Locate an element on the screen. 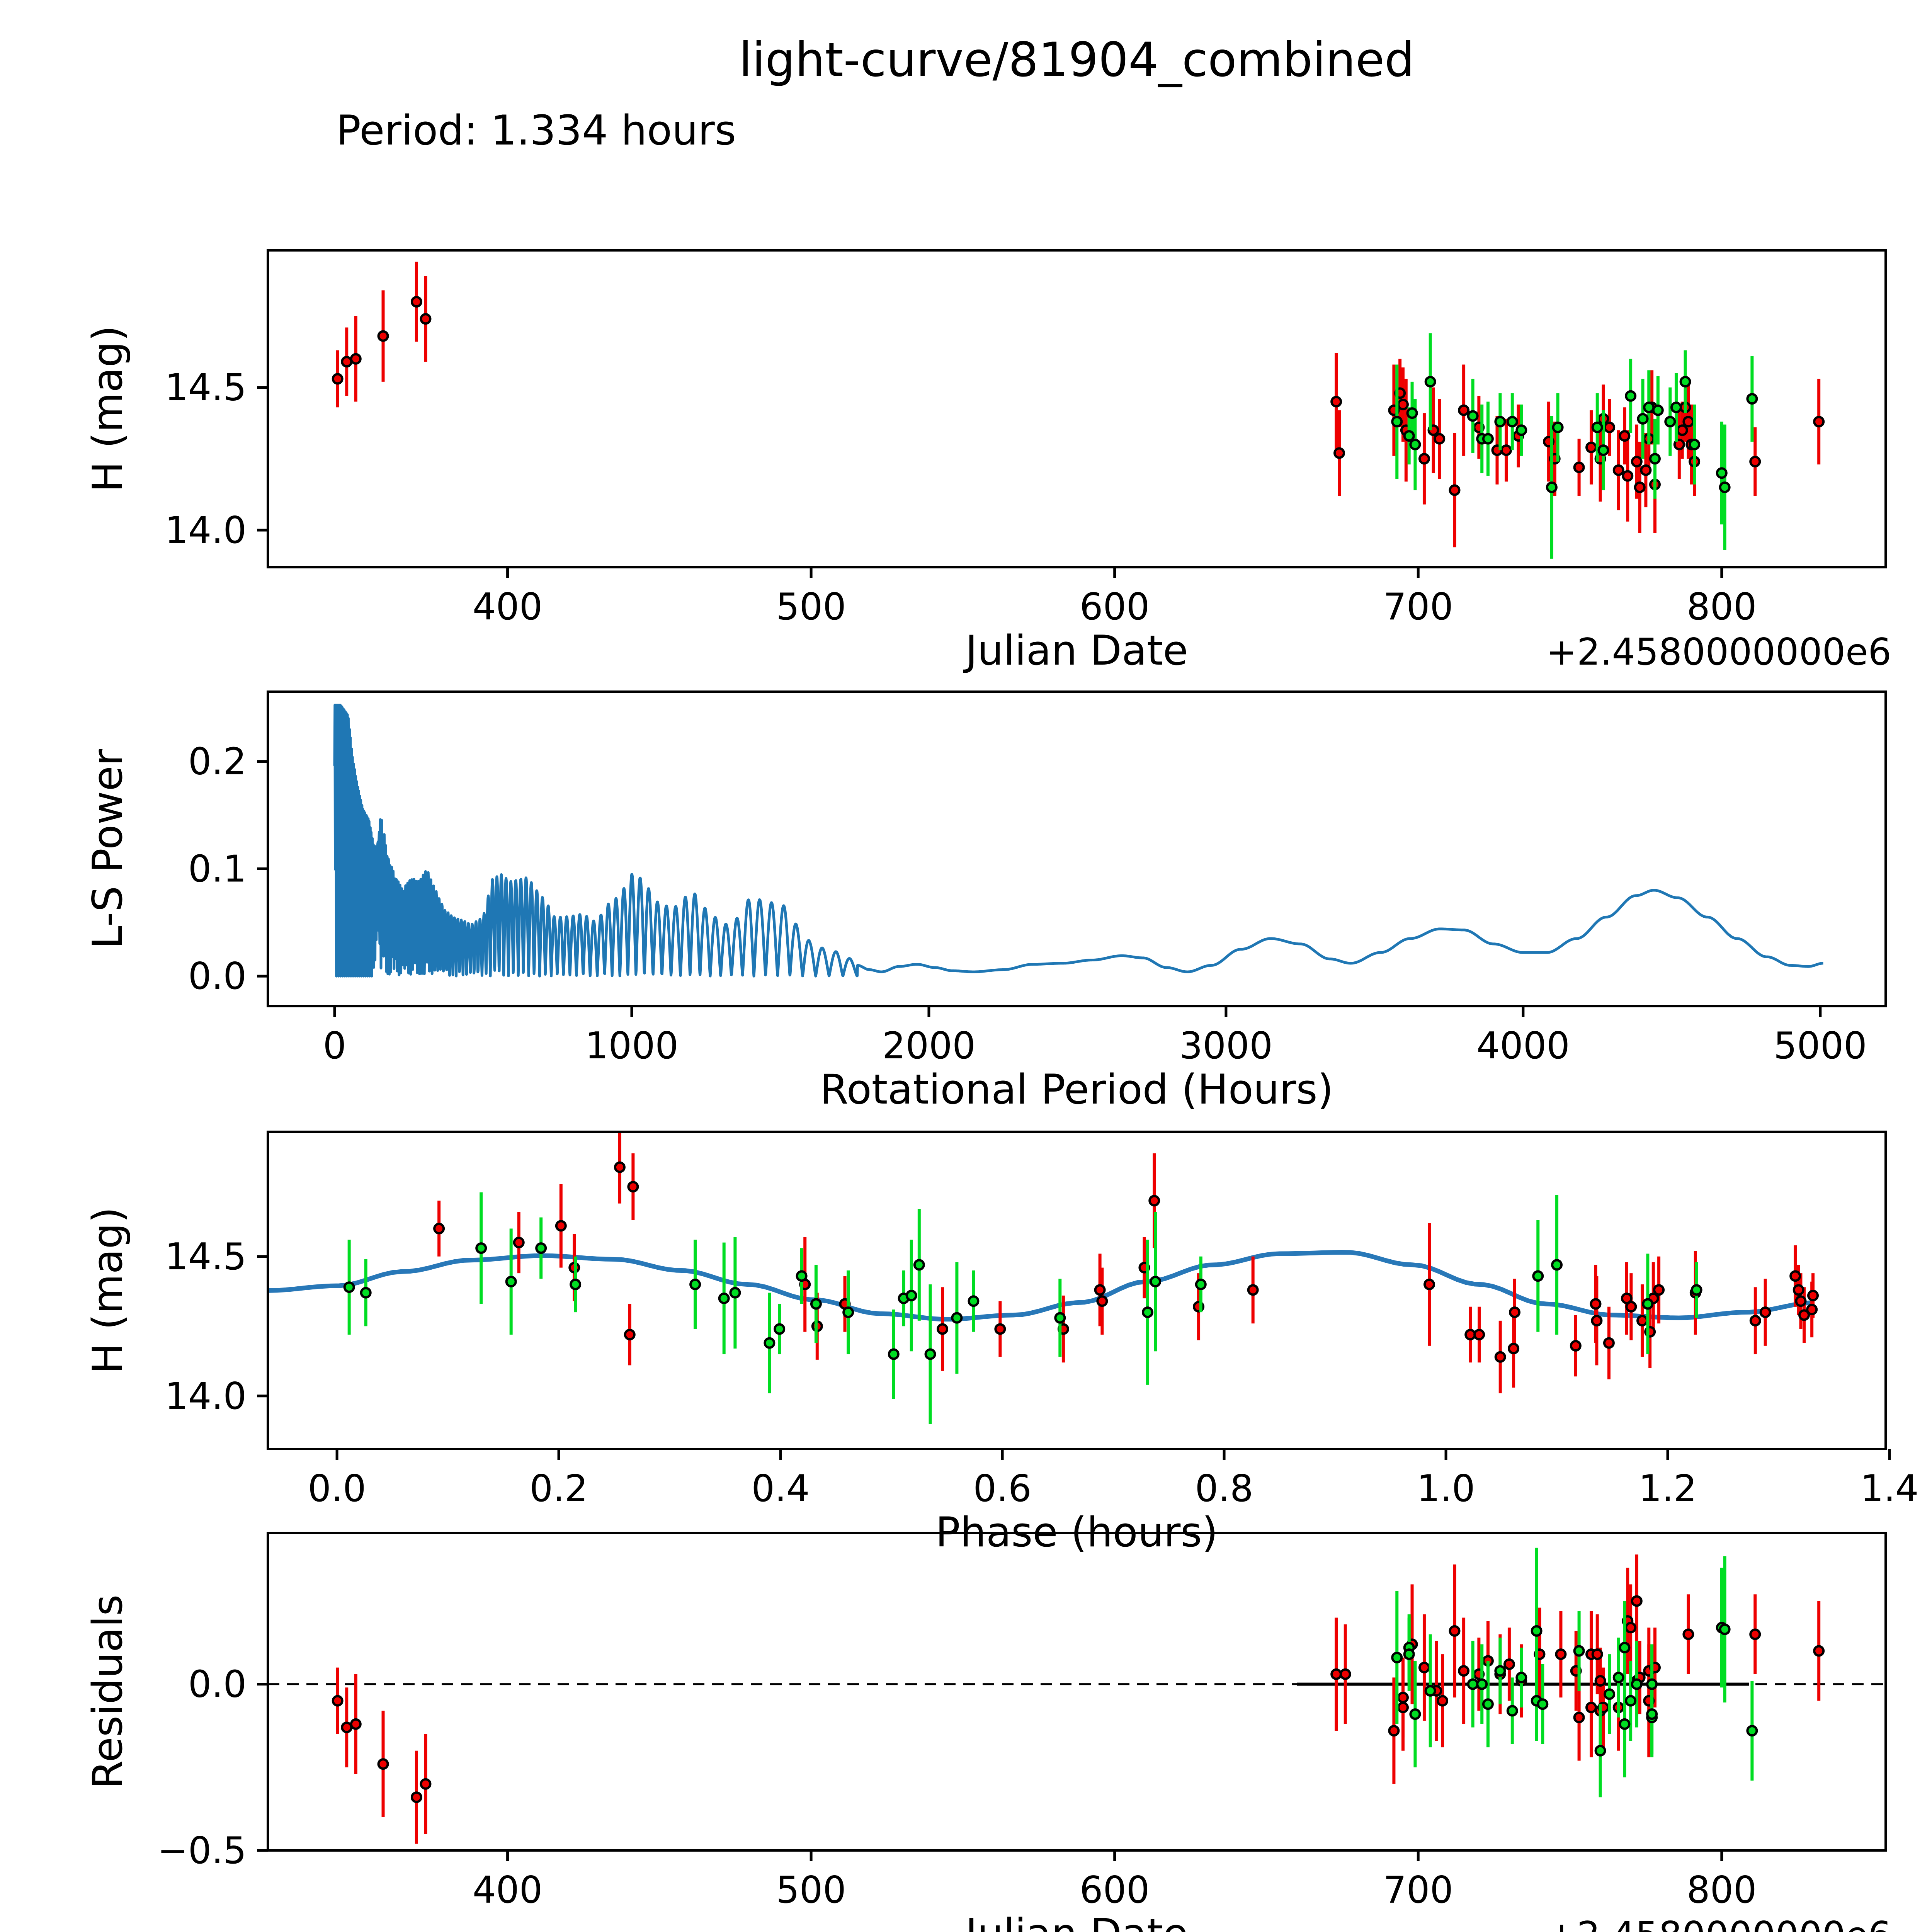  jd-lightcurve-dataset-red is located at coordinates (1078, 405).